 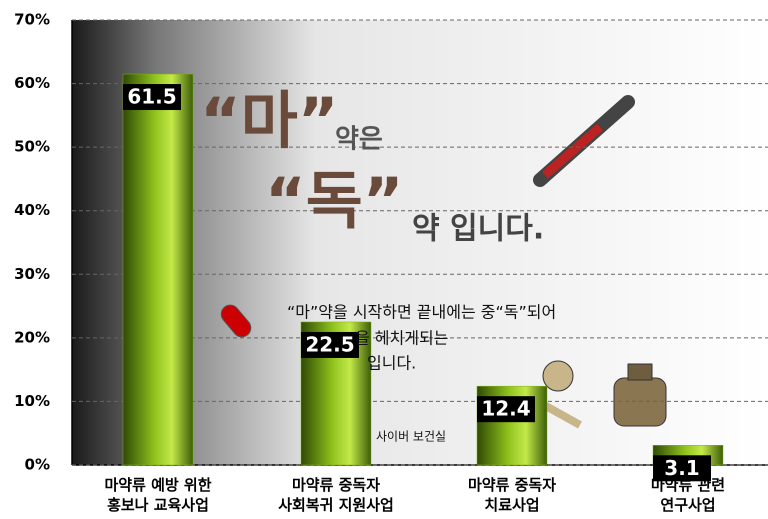 I want to click on annotation: “독”, so click(x=334, y=200).